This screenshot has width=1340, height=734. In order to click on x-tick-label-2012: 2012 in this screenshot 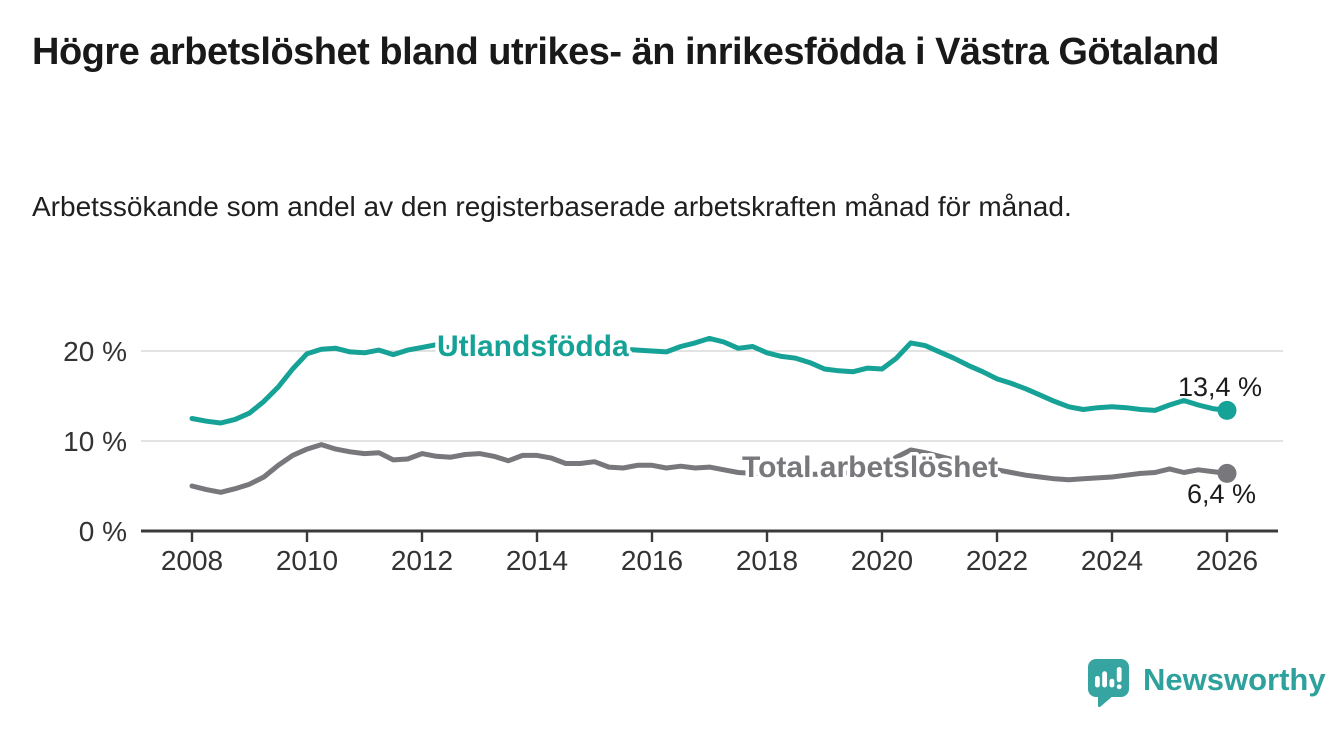, I will do `click(422, 560)`.